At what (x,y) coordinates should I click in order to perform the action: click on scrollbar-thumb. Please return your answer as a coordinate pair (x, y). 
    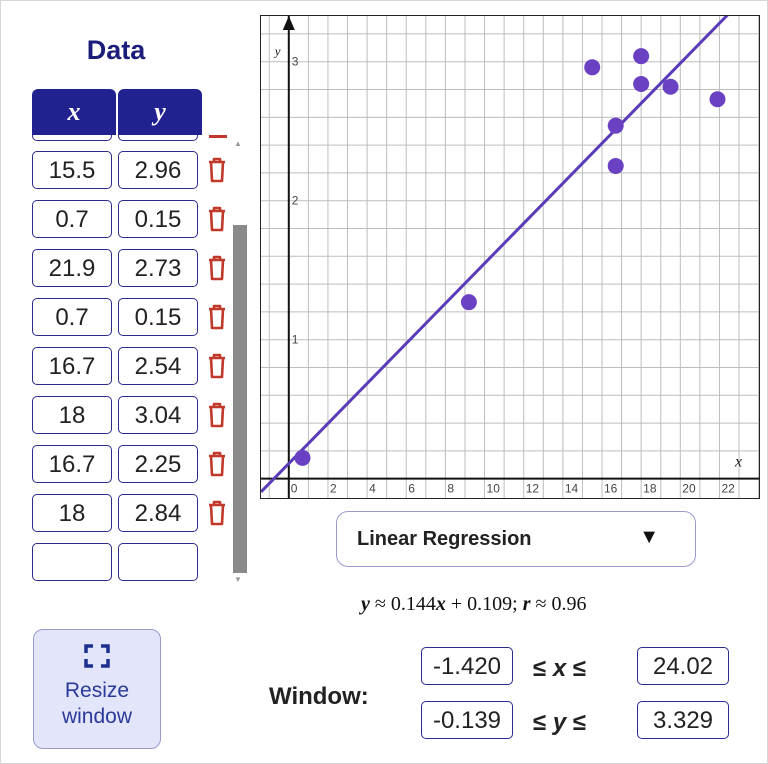
    Looking at the image, I should click on (240, 399).